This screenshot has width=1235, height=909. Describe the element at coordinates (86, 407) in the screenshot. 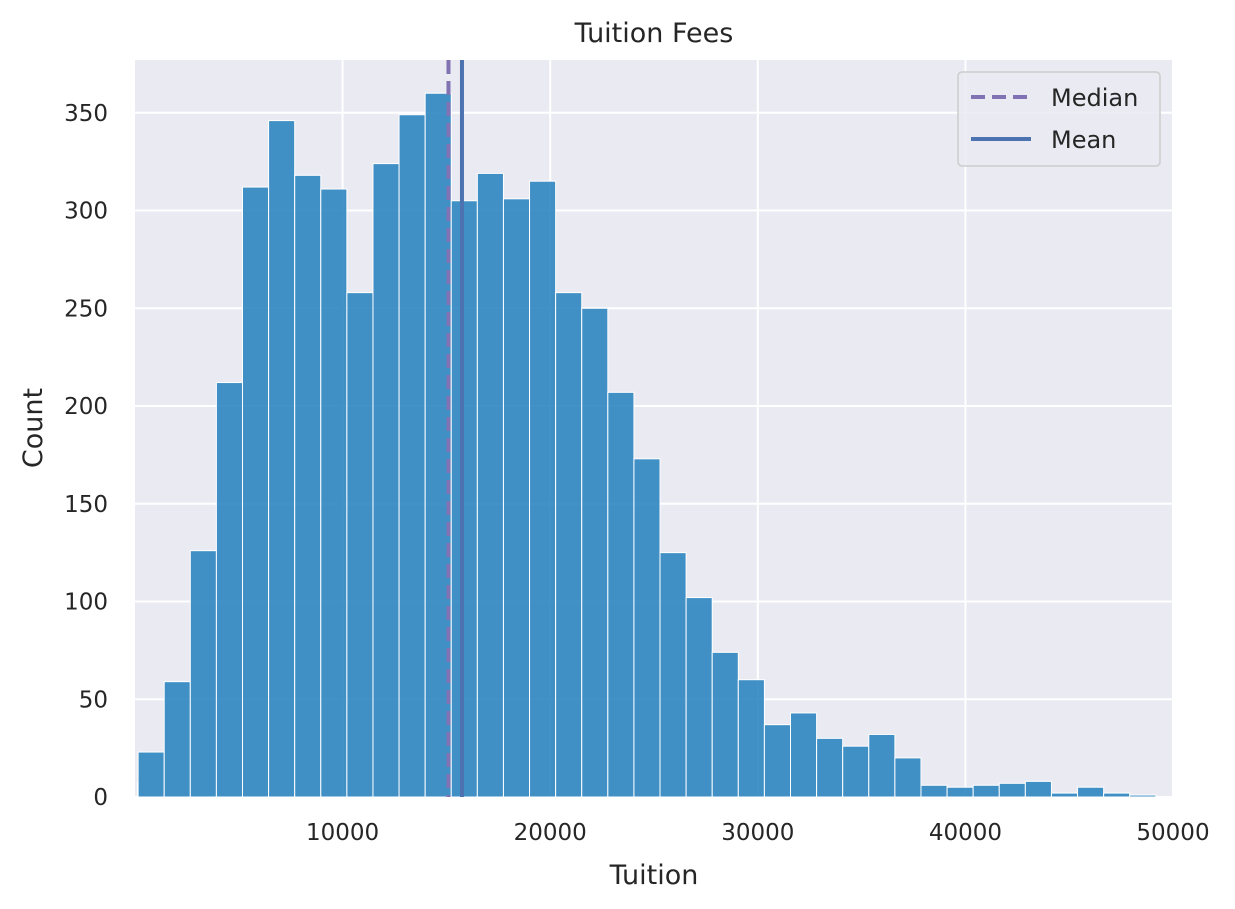

I see `y-tick-label: 200` at that location.